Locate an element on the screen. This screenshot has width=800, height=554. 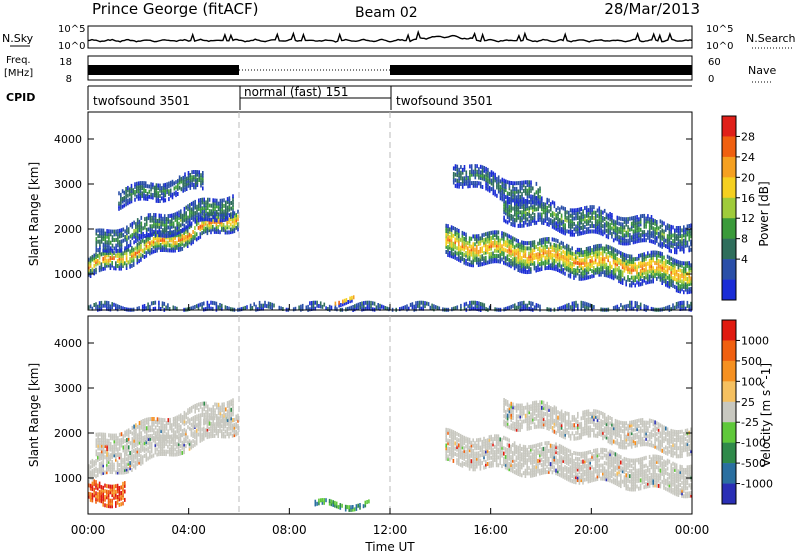
time-xlabel: Time UT is located at coordinates (389, 547).